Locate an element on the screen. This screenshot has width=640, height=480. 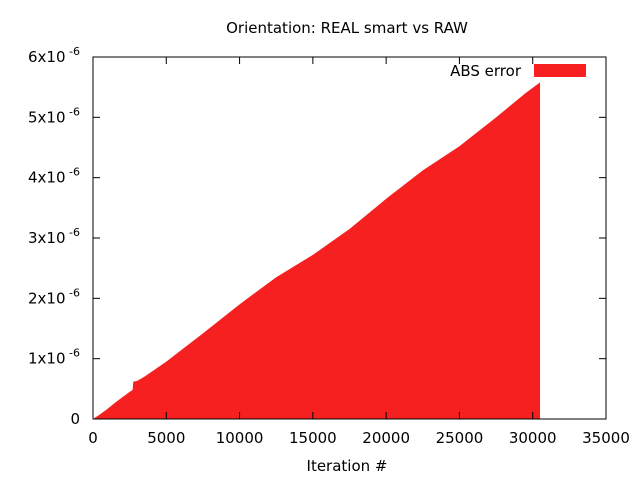
y-tick-label: 5x10 -6 is located at coordinates (54, 115).